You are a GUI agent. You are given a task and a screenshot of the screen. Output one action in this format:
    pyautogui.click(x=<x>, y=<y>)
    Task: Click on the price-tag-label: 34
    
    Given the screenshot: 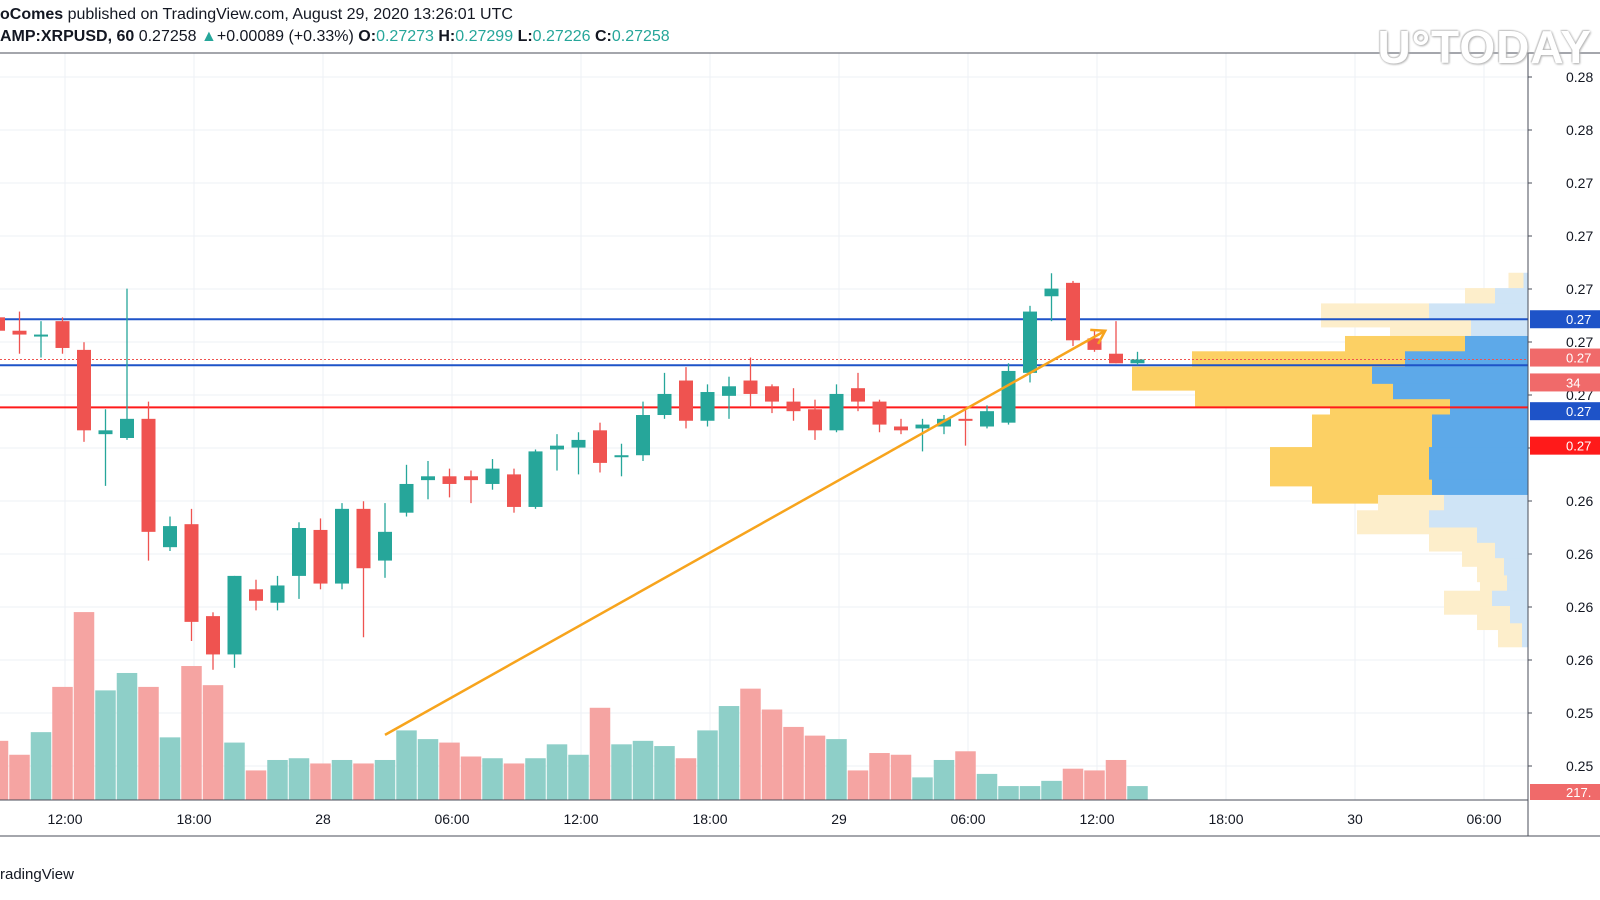 What is the action you would take?
    pyautogui.click(x=1573, y=382)
    